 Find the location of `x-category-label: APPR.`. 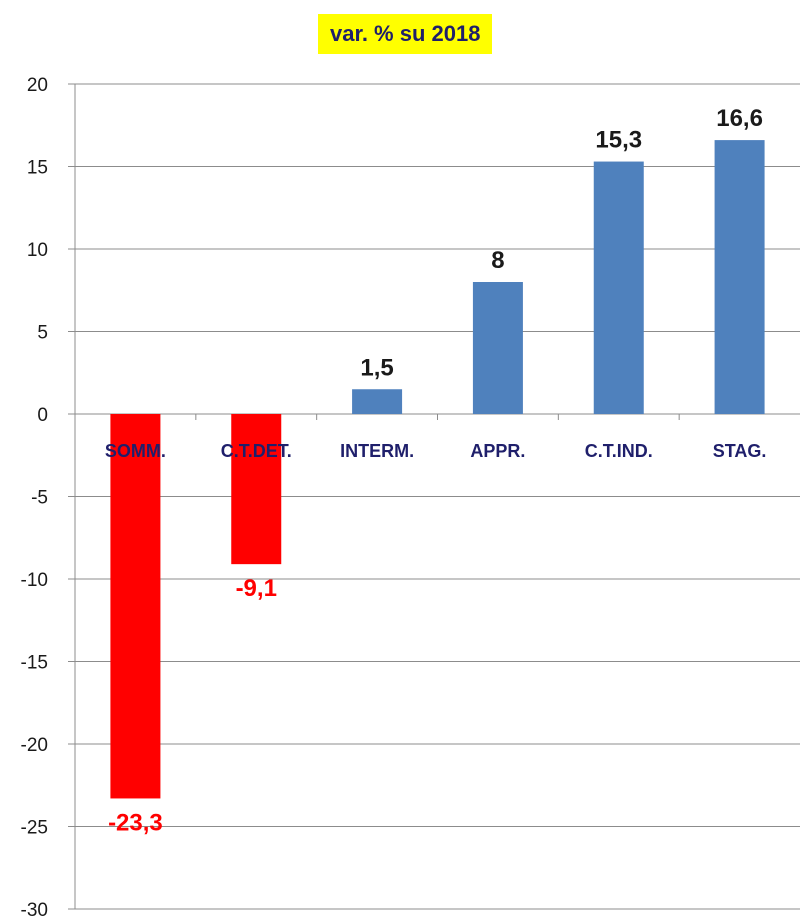

x-category-label: APPR. is located at coordinates (497, 451).